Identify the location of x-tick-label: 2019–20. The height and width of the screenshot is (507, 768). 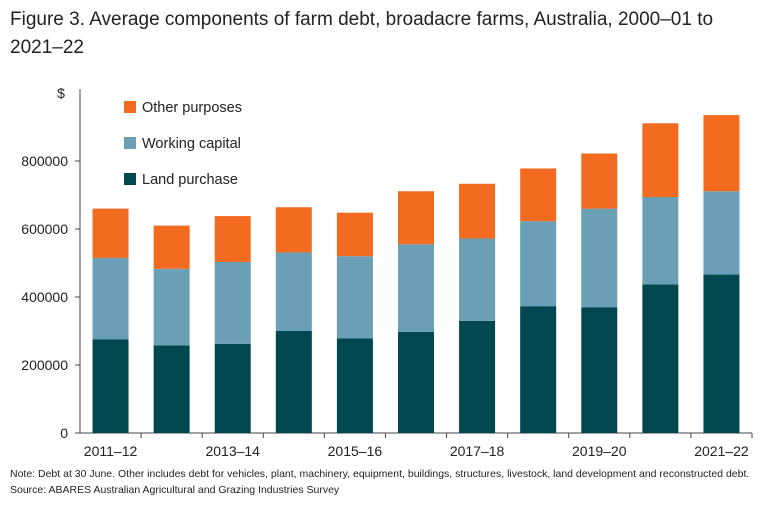
(599, 451).